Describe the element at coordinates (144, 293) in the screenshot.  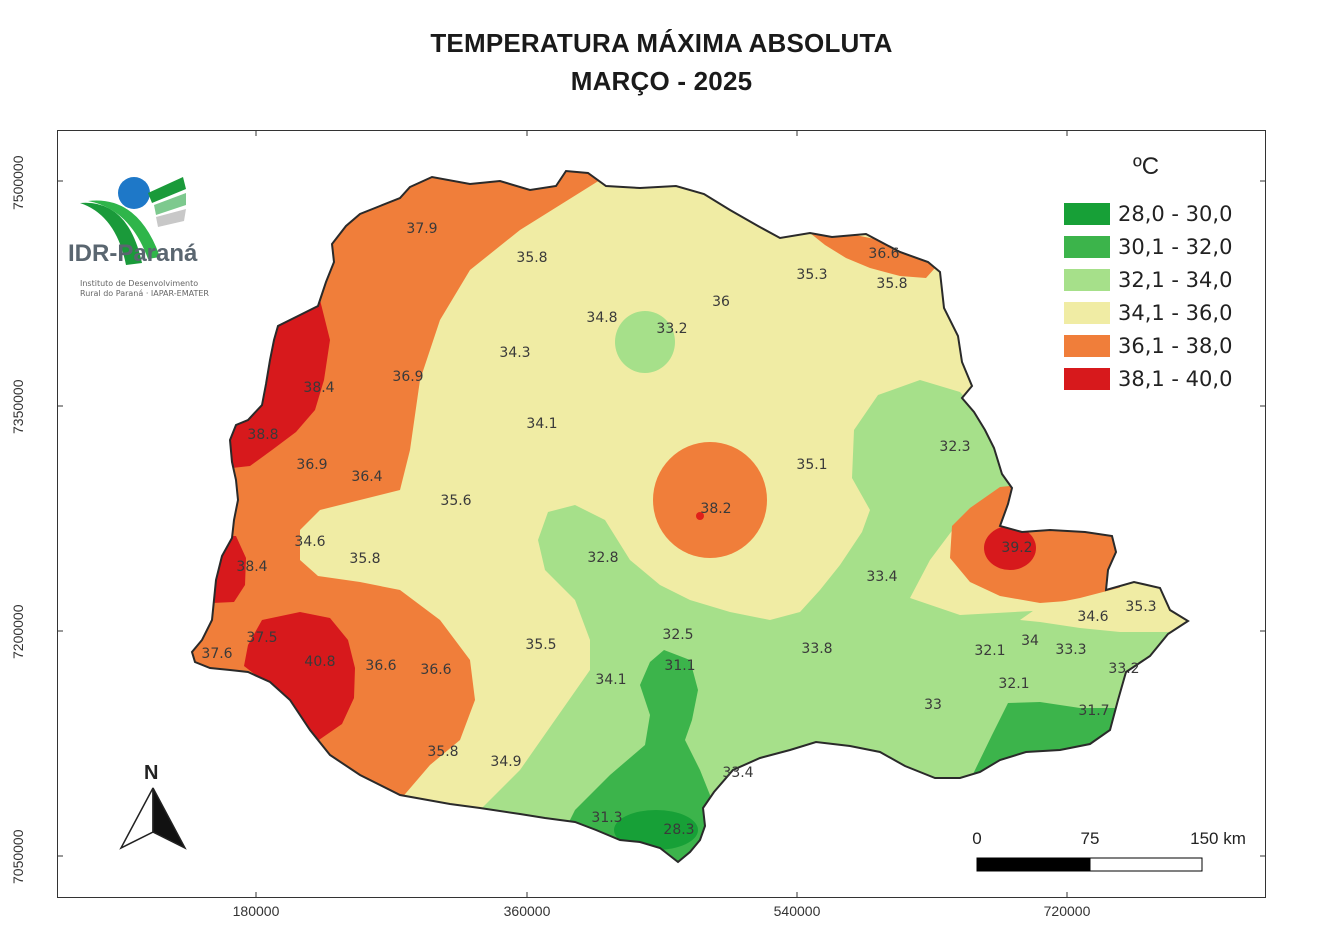
I see `logo-subtitle-line2: Rural do Paraná · IAPAR-EMATER` at that location.